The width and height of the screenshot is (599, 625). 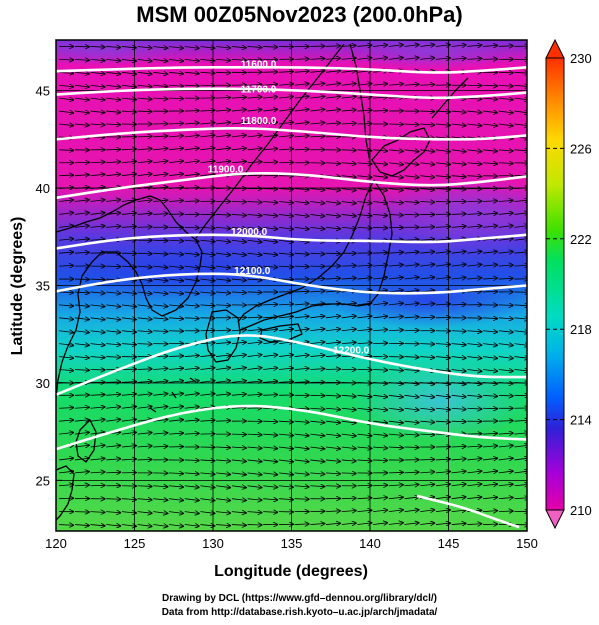 I want to click on colorbar-tick-label: 218, so click(x=581, y=329).